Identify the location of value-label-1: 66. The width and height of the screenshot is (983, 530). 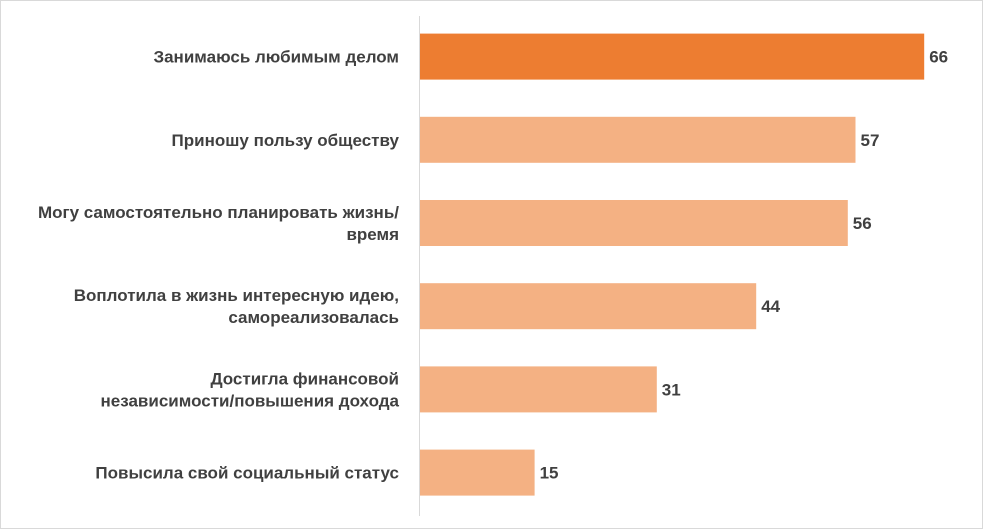
(938, 57).